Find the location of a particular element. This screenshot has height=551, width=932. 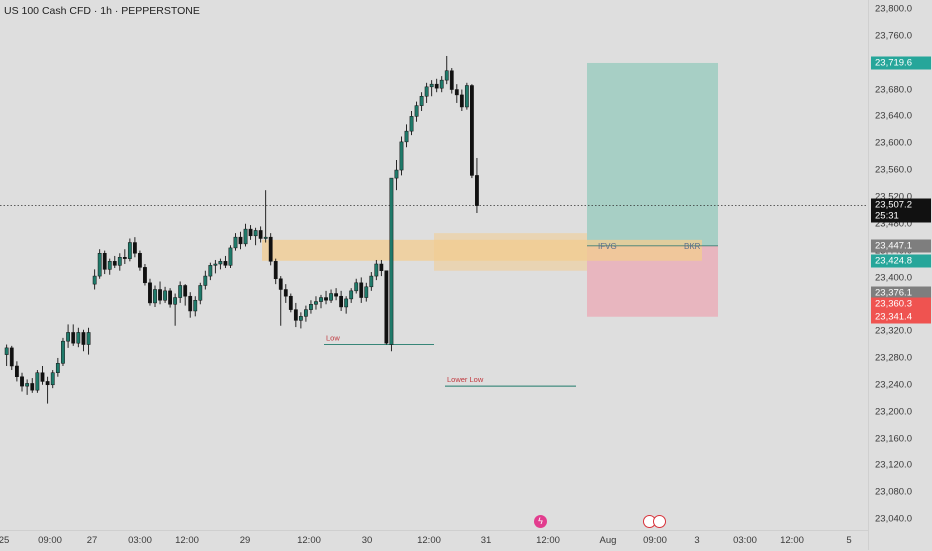

time-tick: 30 is located at coordinates (367, 540).